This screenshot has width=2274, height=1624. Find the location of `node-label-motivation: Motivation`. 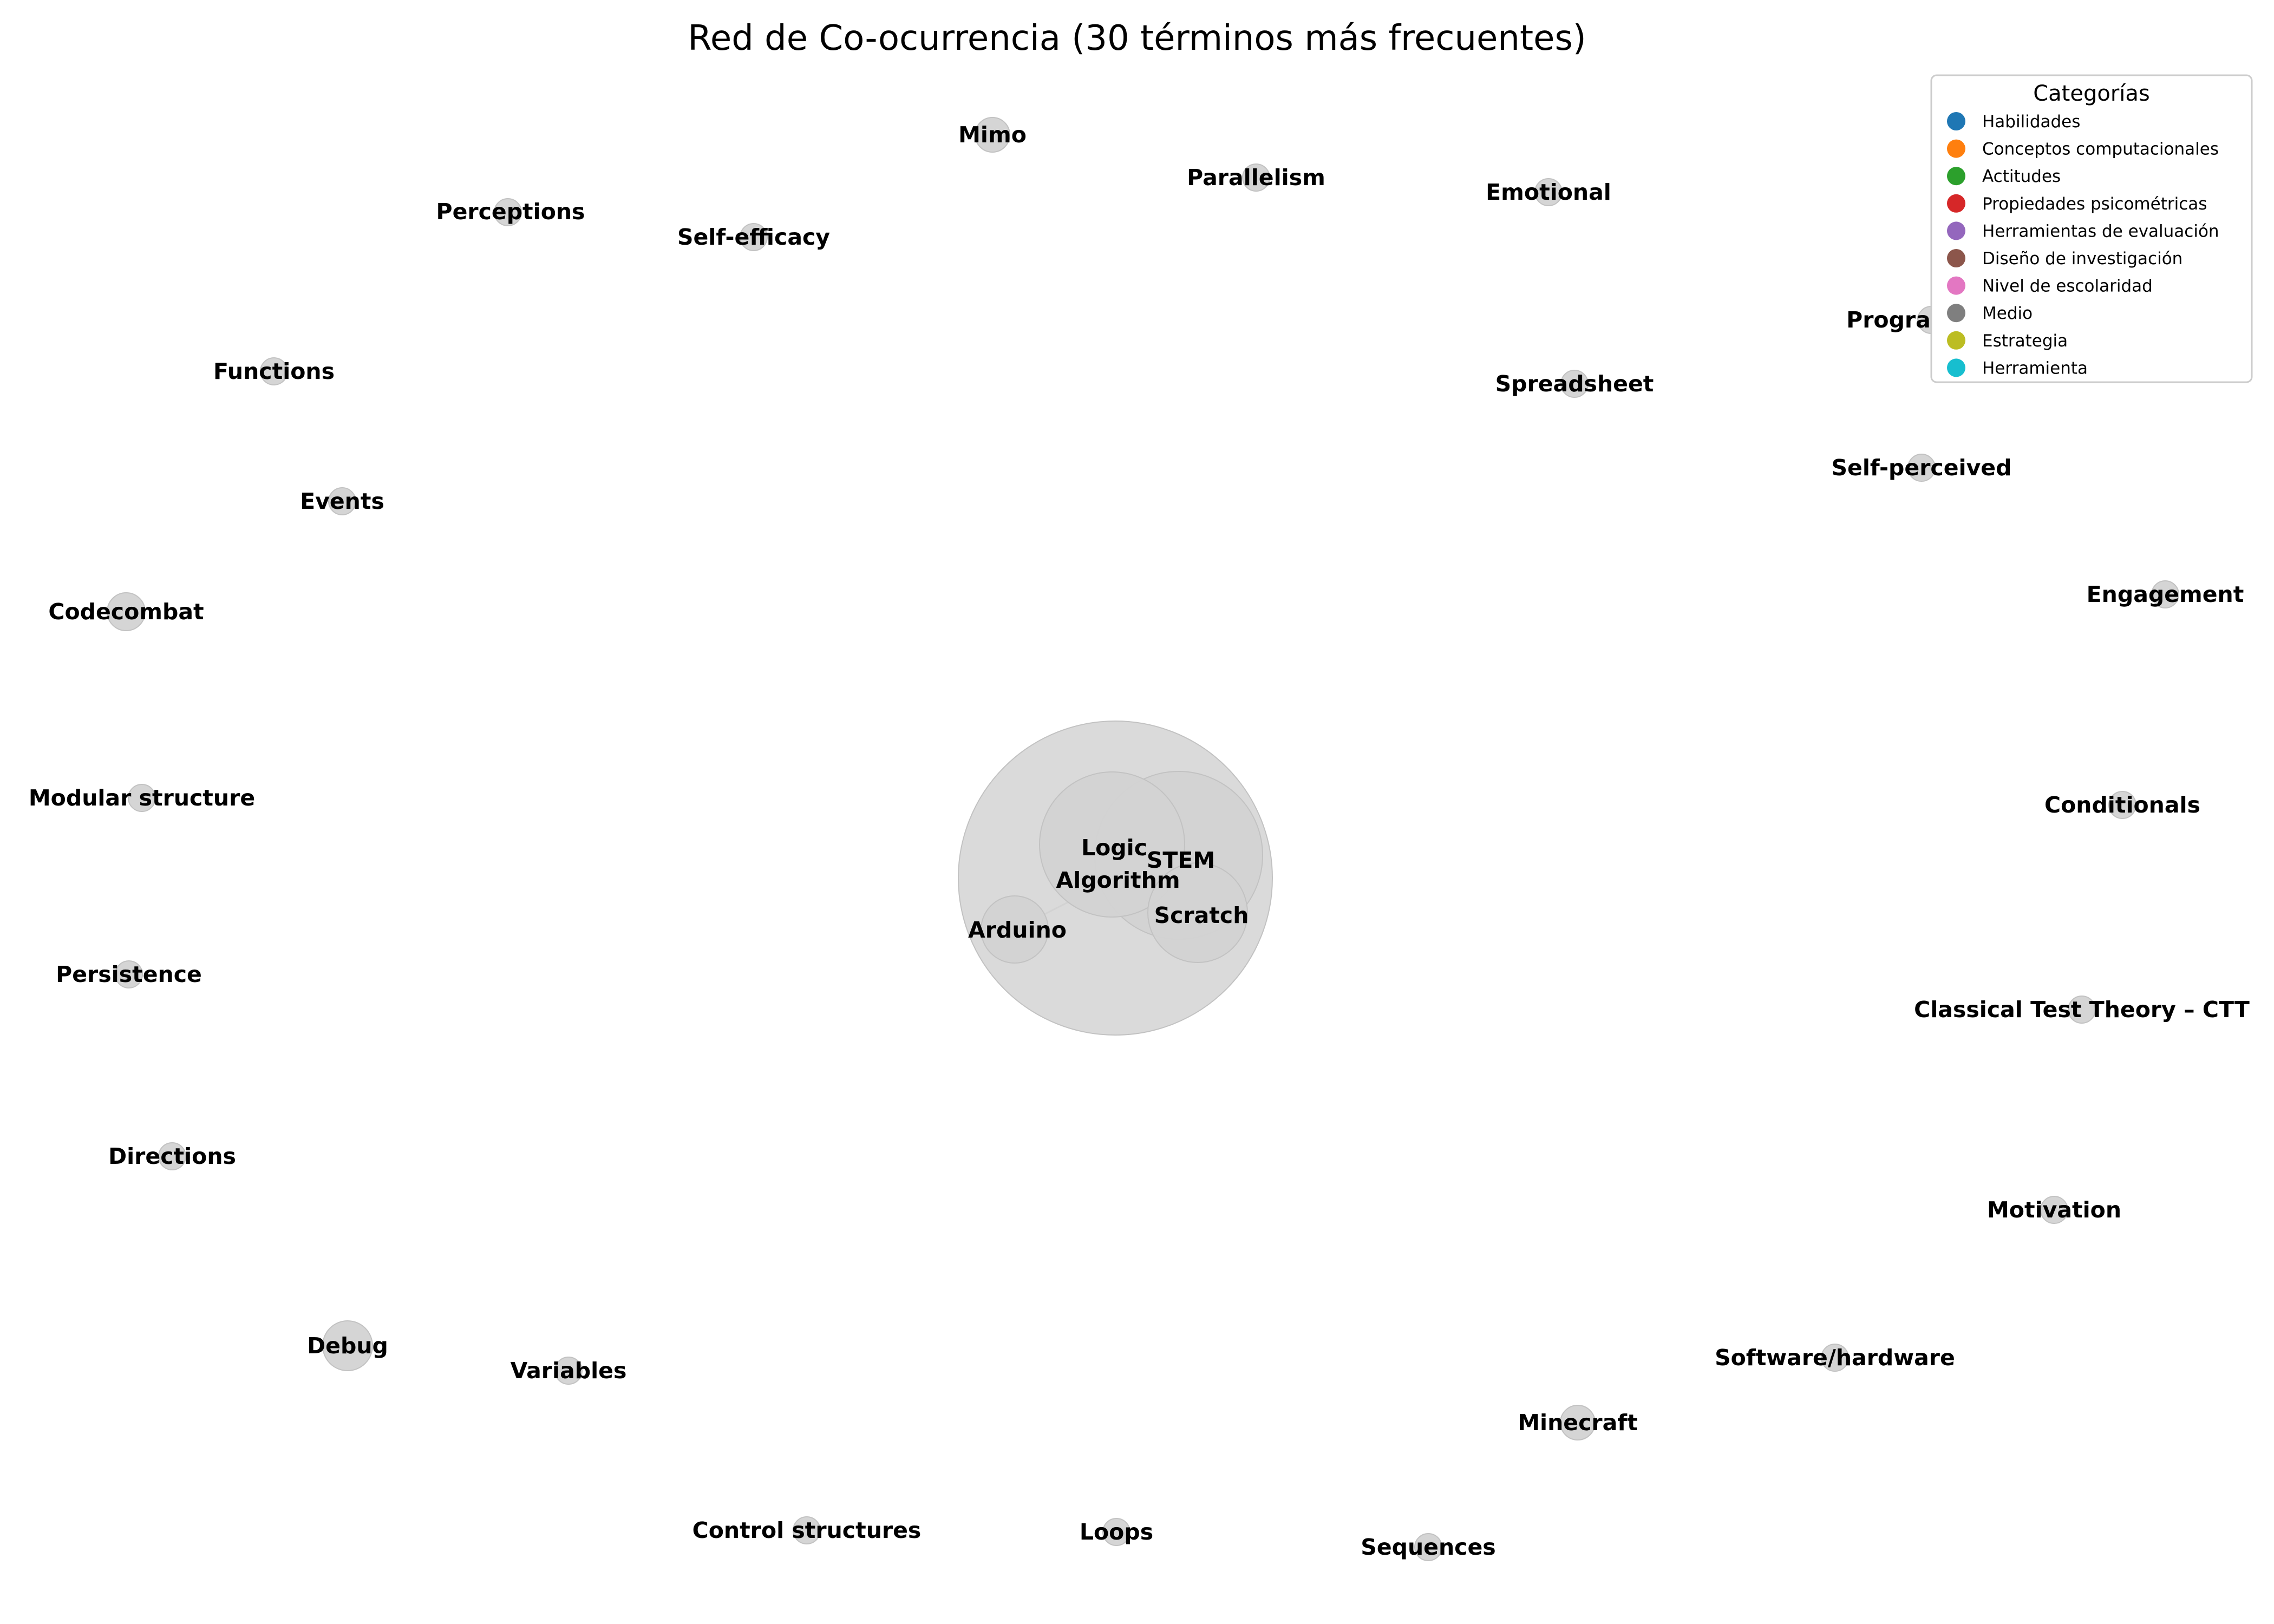

node-label-motivation: Motivation is located at coordinates (2054, 1210).